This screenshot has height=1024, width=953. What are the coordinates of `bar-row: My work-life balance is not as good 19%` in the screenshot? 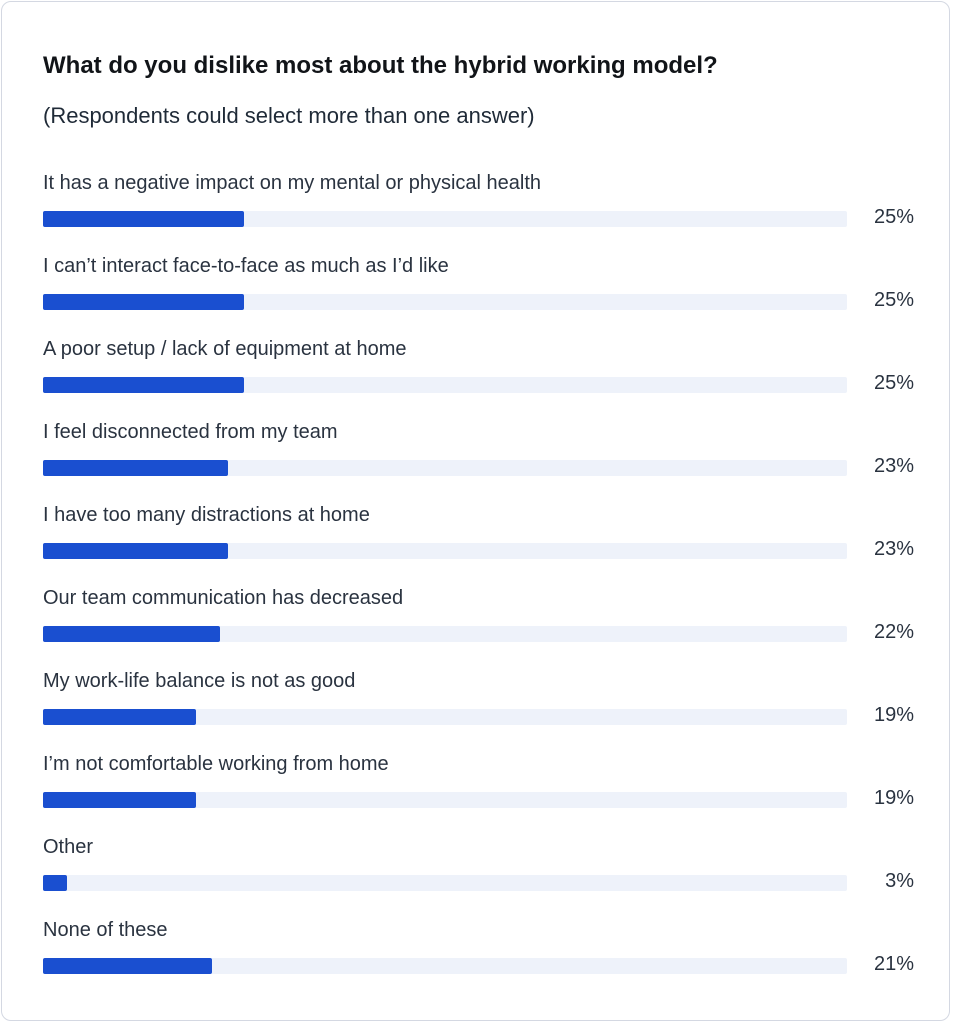 It's located at (480, 711).